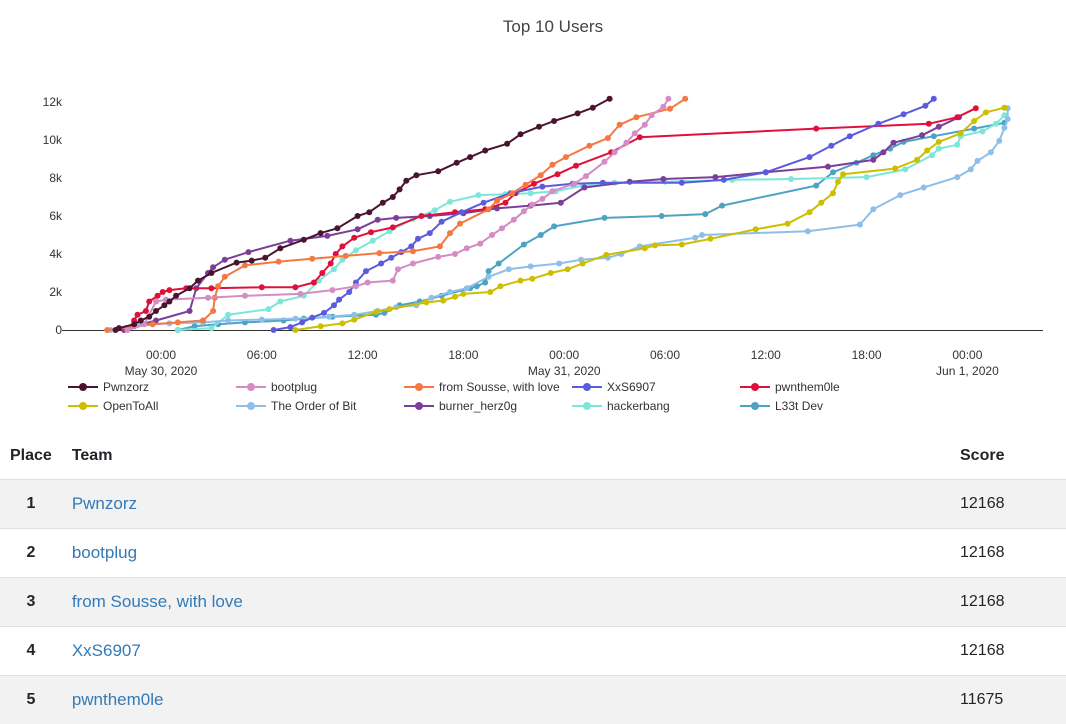 Image resolution: width=1066 pixels, height=724 pixels. I want to click on place-column-header: Place, so click(31, 456).